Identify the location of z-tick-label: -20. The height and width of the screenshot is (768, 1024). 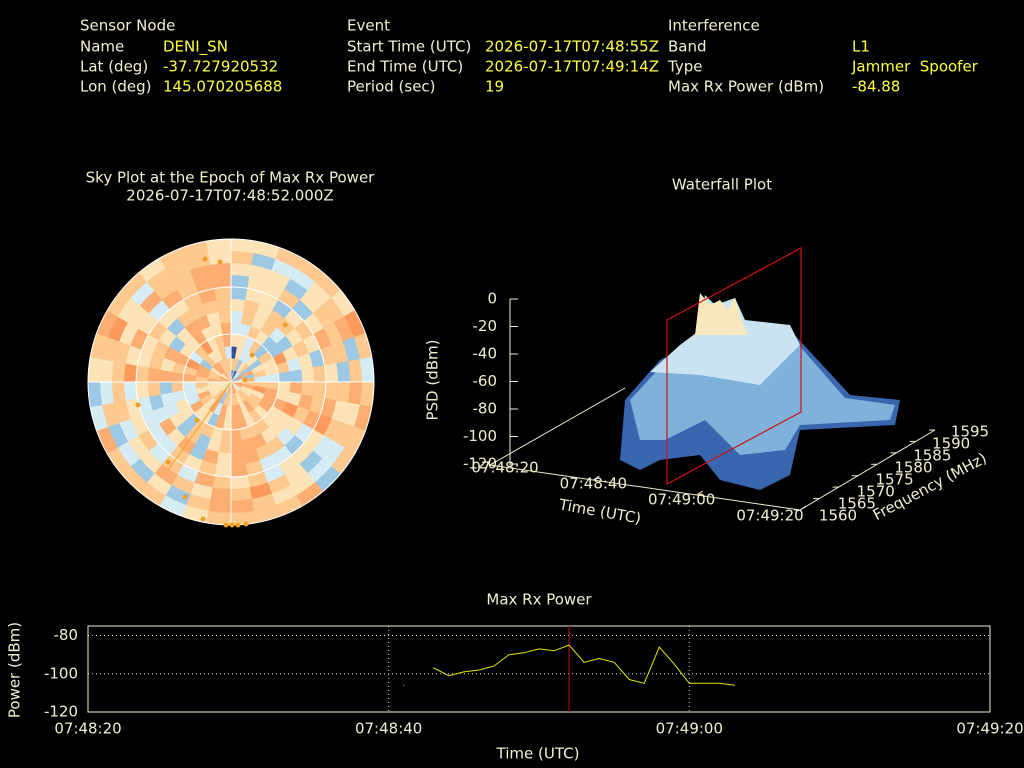
(485, 326).